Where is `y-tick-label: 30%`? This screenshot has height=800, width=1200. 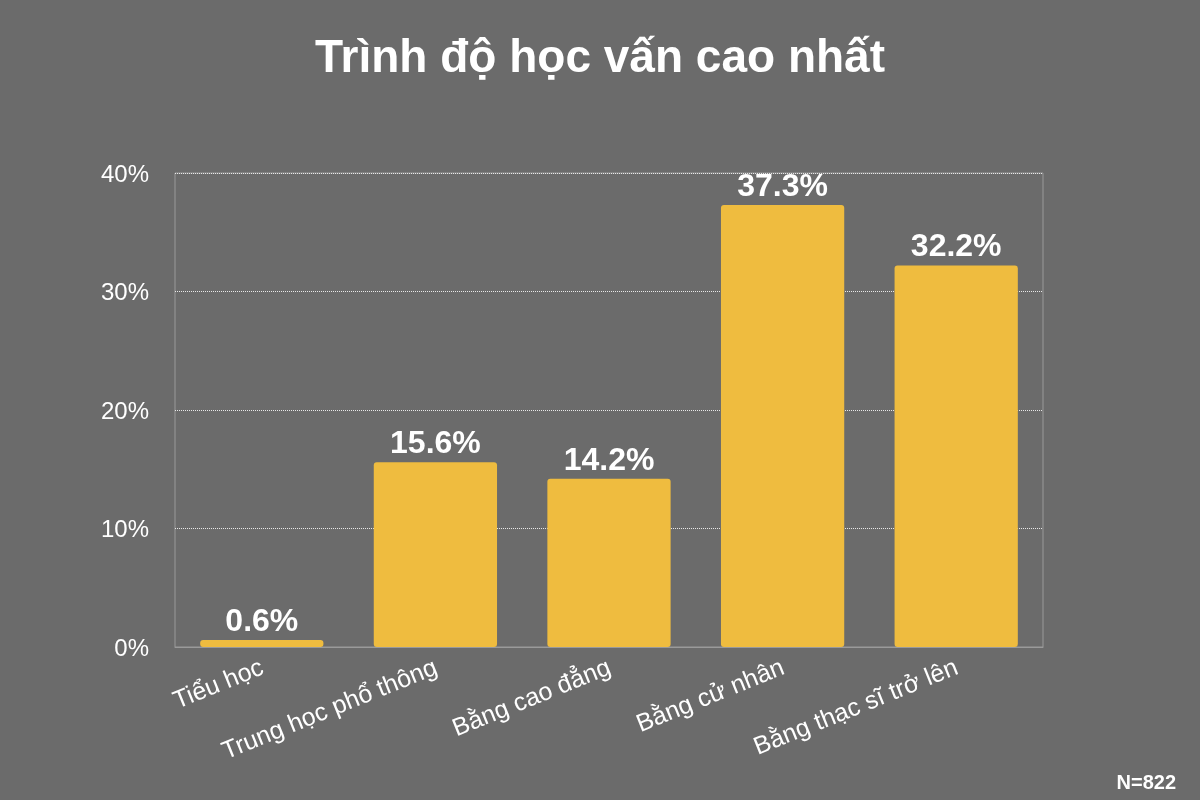
y-tick-label: 30% is located at coordinates (124, 291).